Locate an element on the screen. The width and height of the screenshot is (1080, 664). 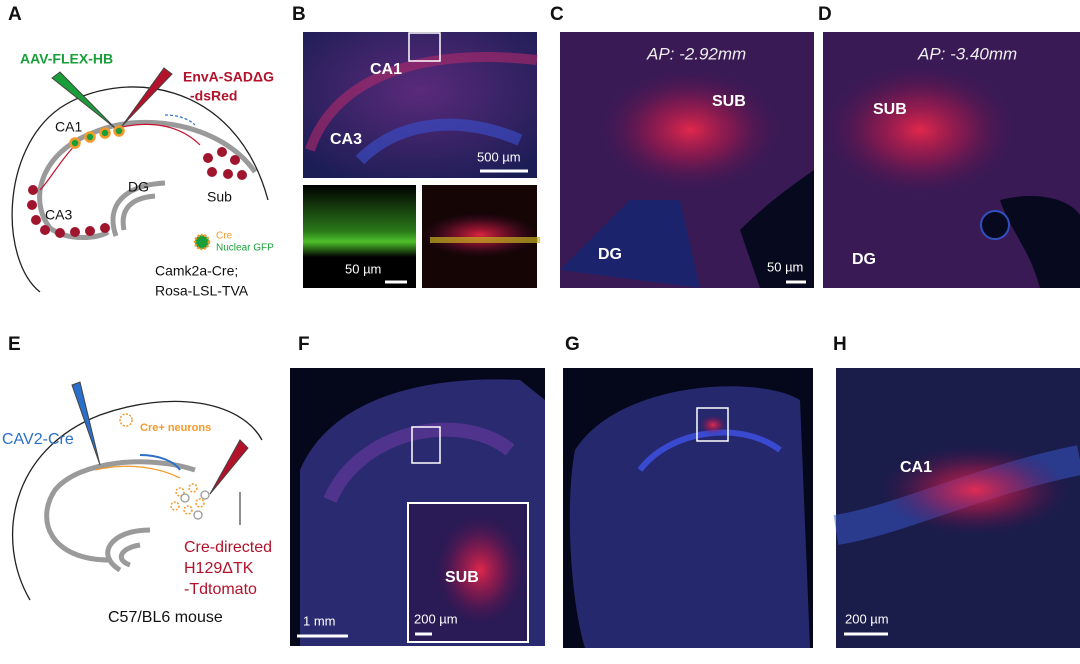
panel-label: B is located at coordinates (299, 14).